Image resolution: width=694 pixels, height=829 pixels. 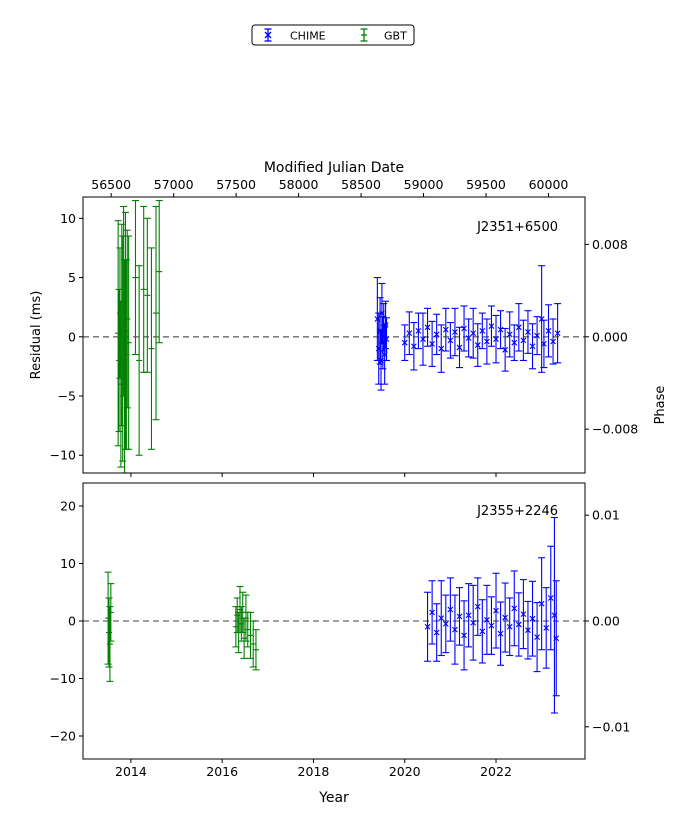 What do you see at coordinates (606, 515) in the screenshot?
I see `phase-tick-label: 0.01` at bounding box center [606, 515].